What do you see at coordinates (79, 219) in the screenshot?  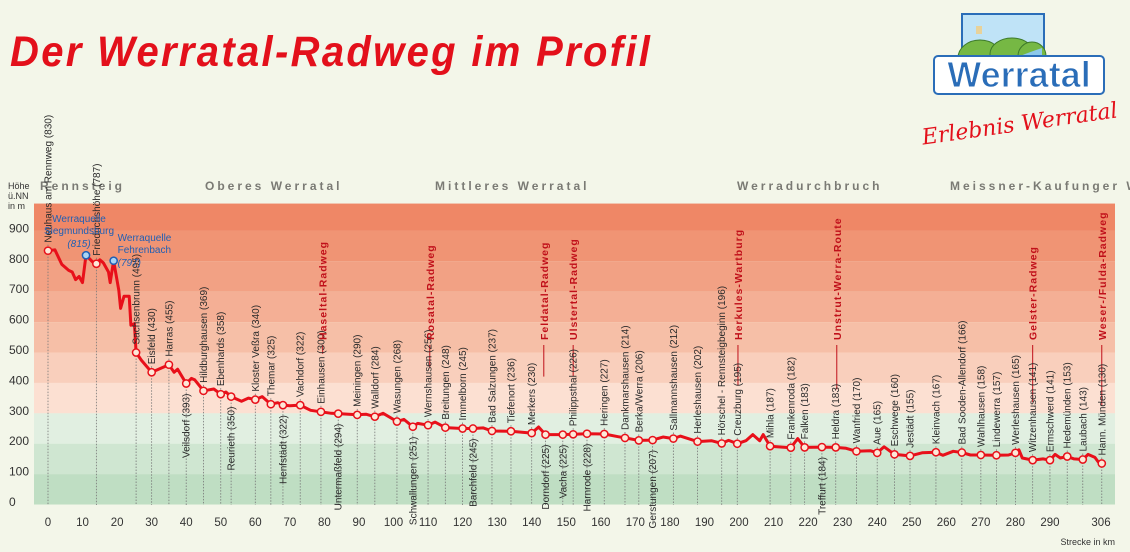 I see `source-title: Werraquelle` at bounding box center [79, 219].